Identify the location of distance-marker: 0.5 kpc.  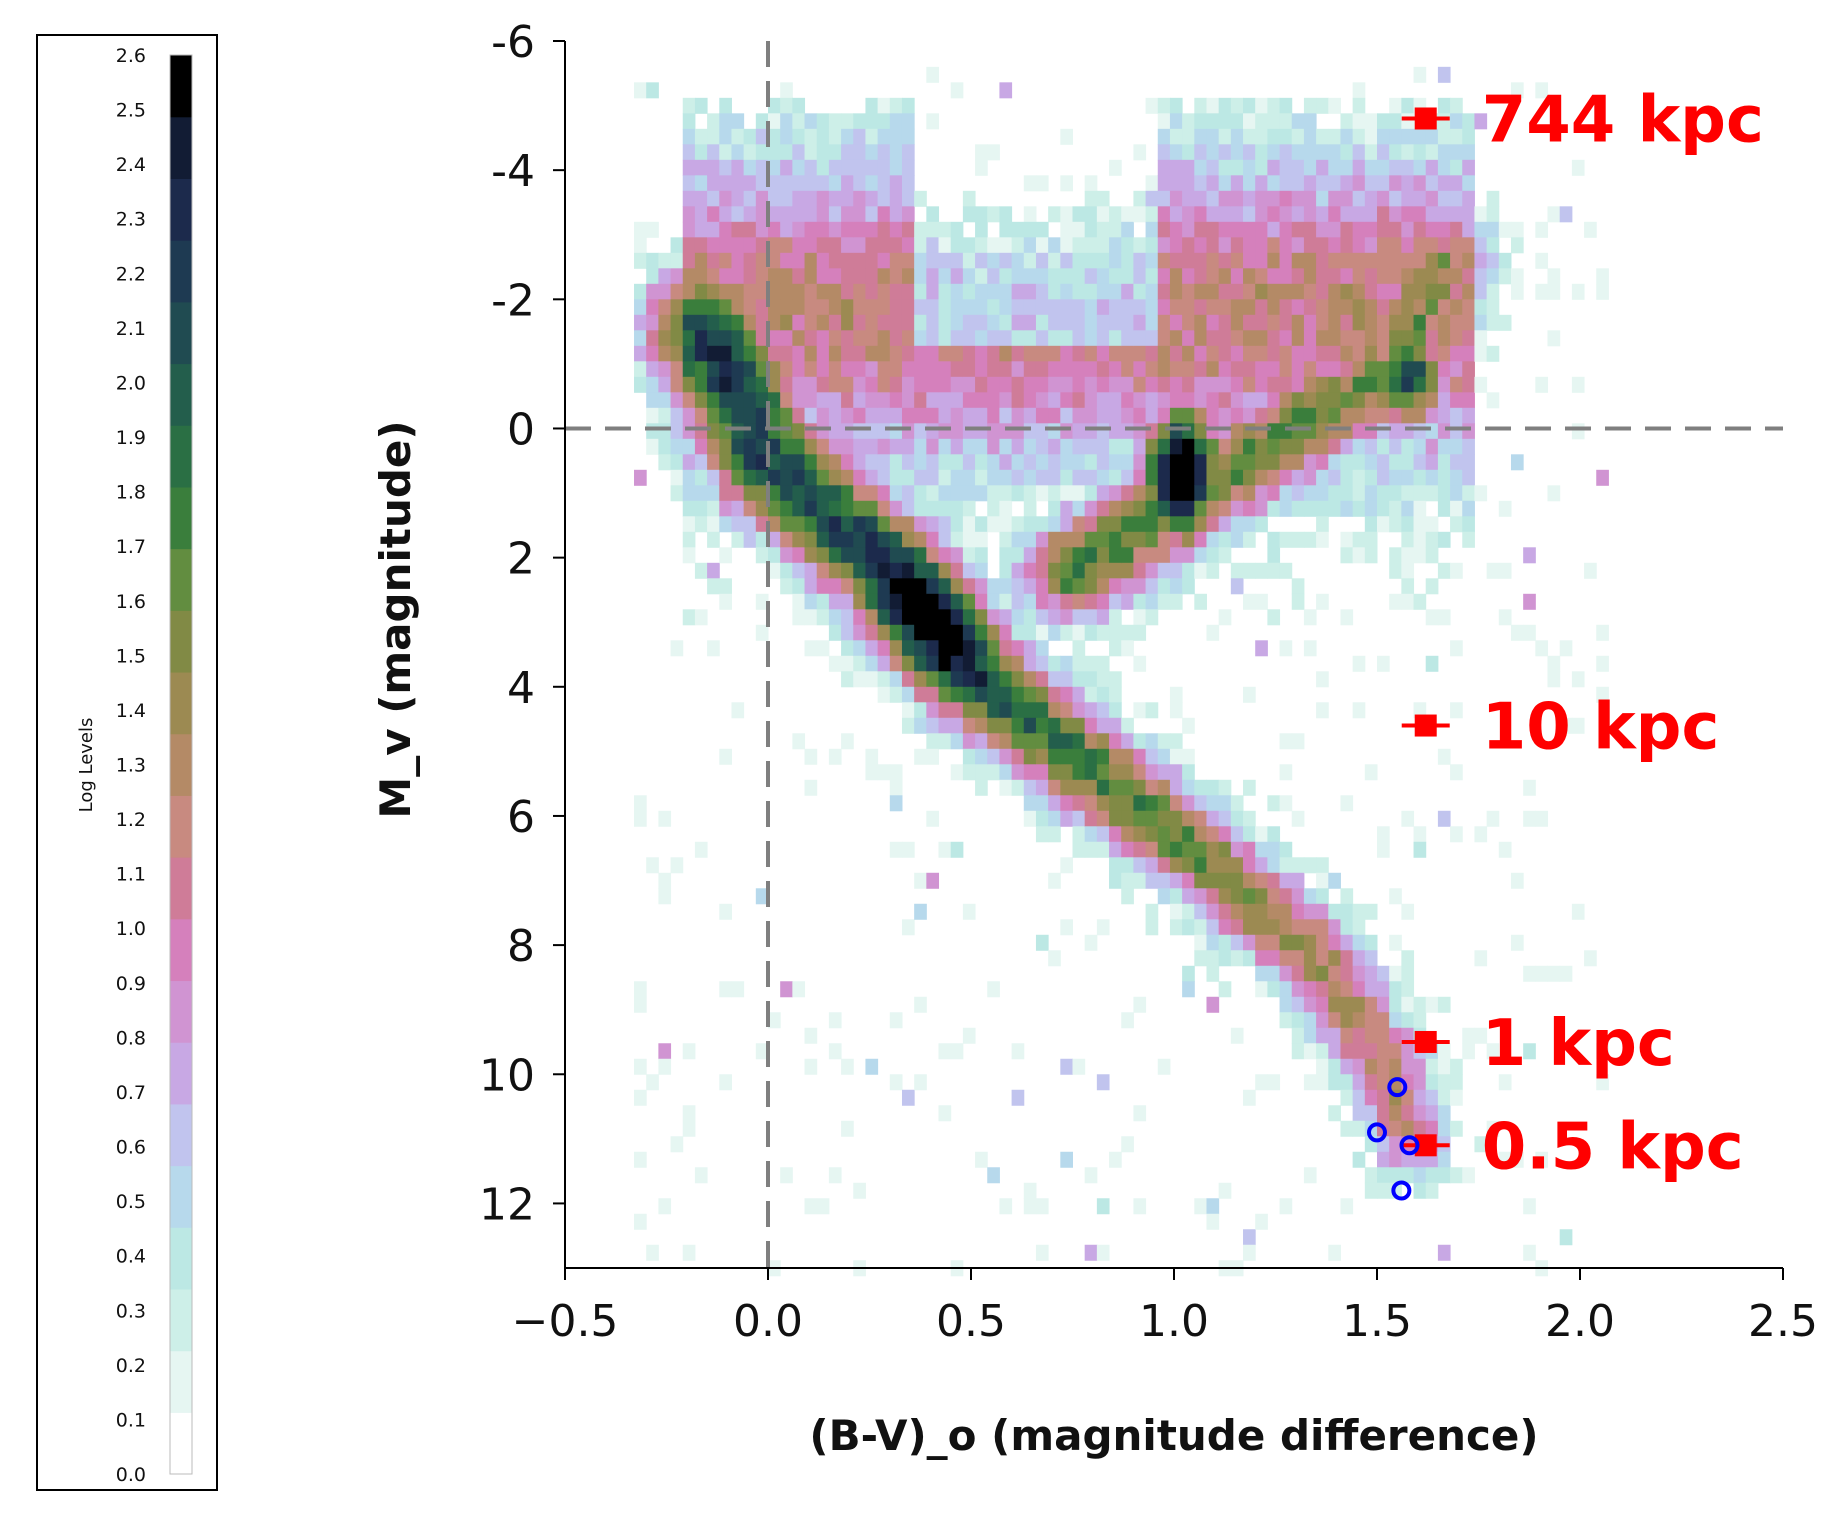
(1572, 1147).